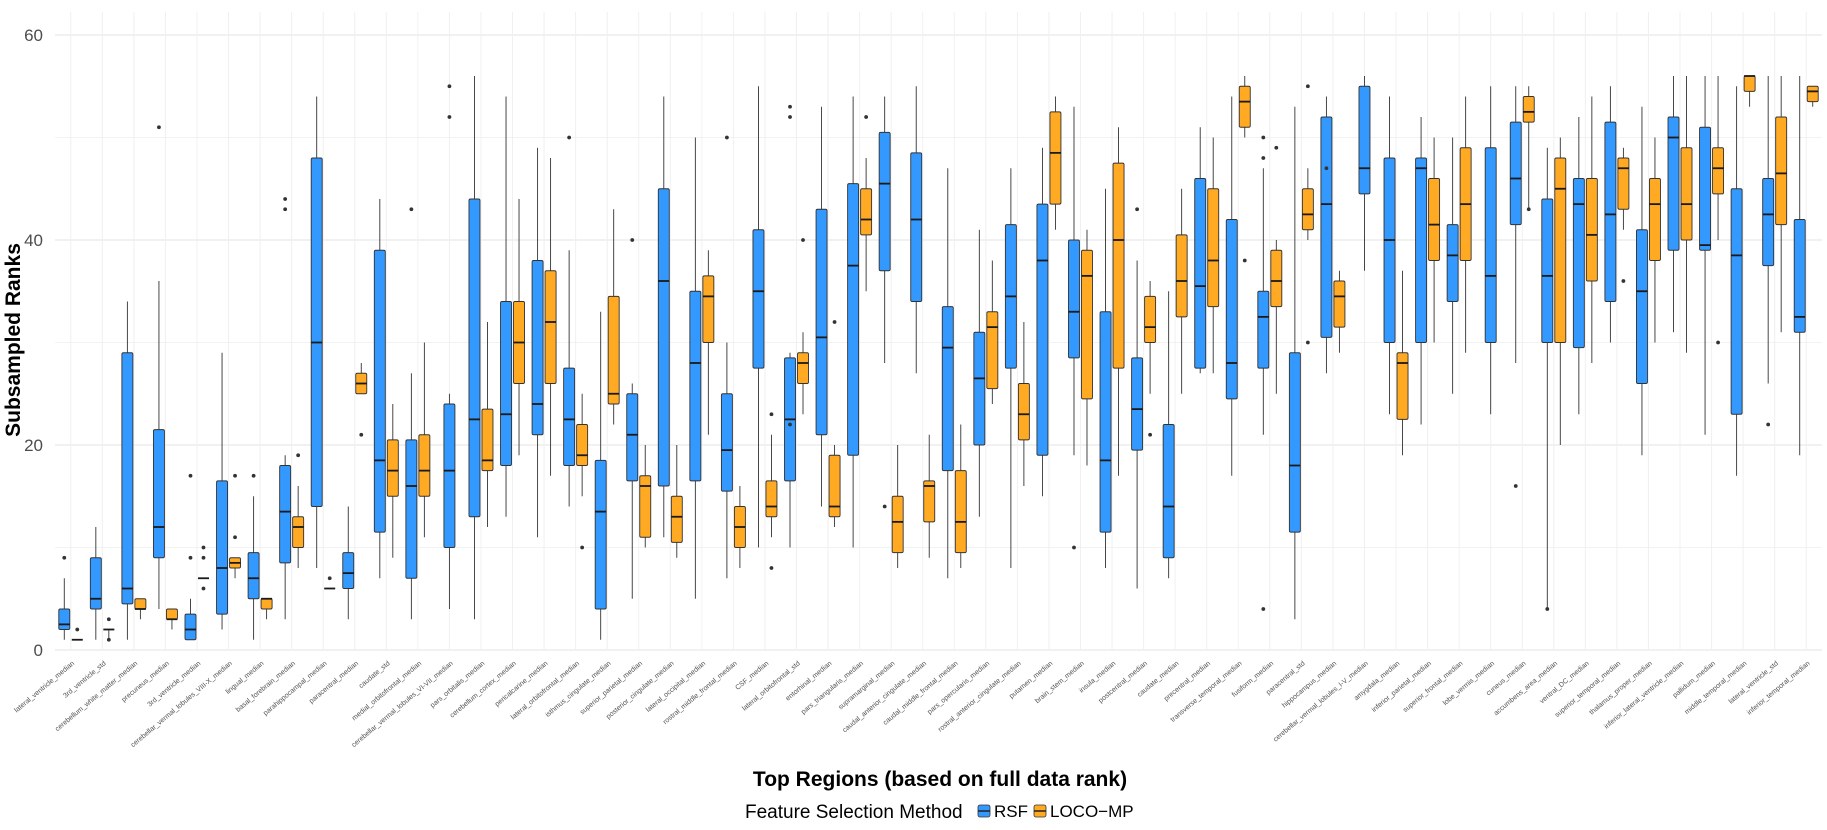 Image resolution: width=1827 pixels, height=830 pixels. I want to click on y-tick-label-20: 20, so click(33, 445).